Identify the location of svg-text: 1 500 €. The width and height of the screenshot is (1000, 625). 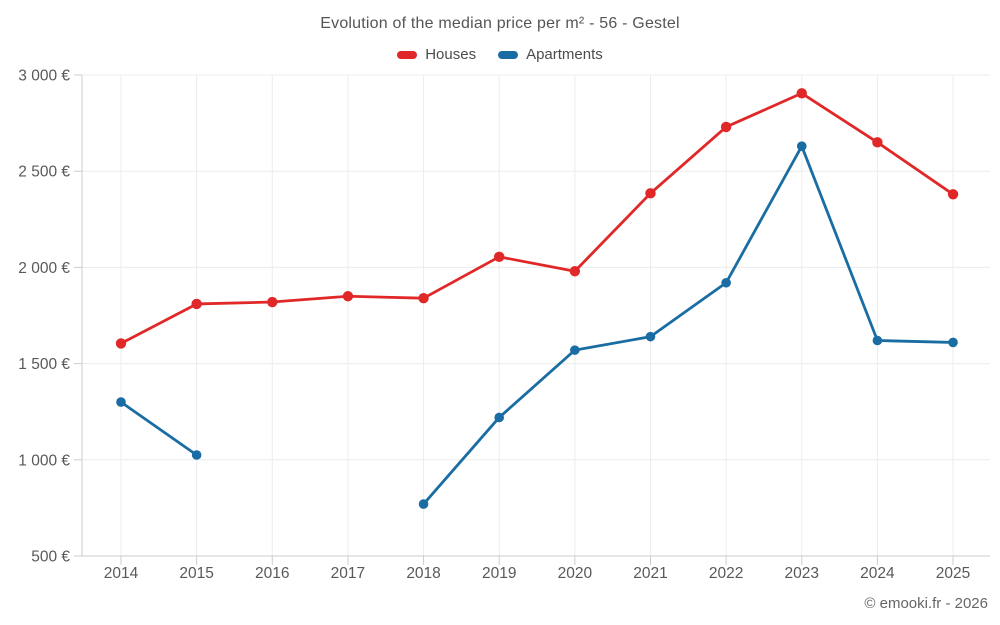
(44, 364).